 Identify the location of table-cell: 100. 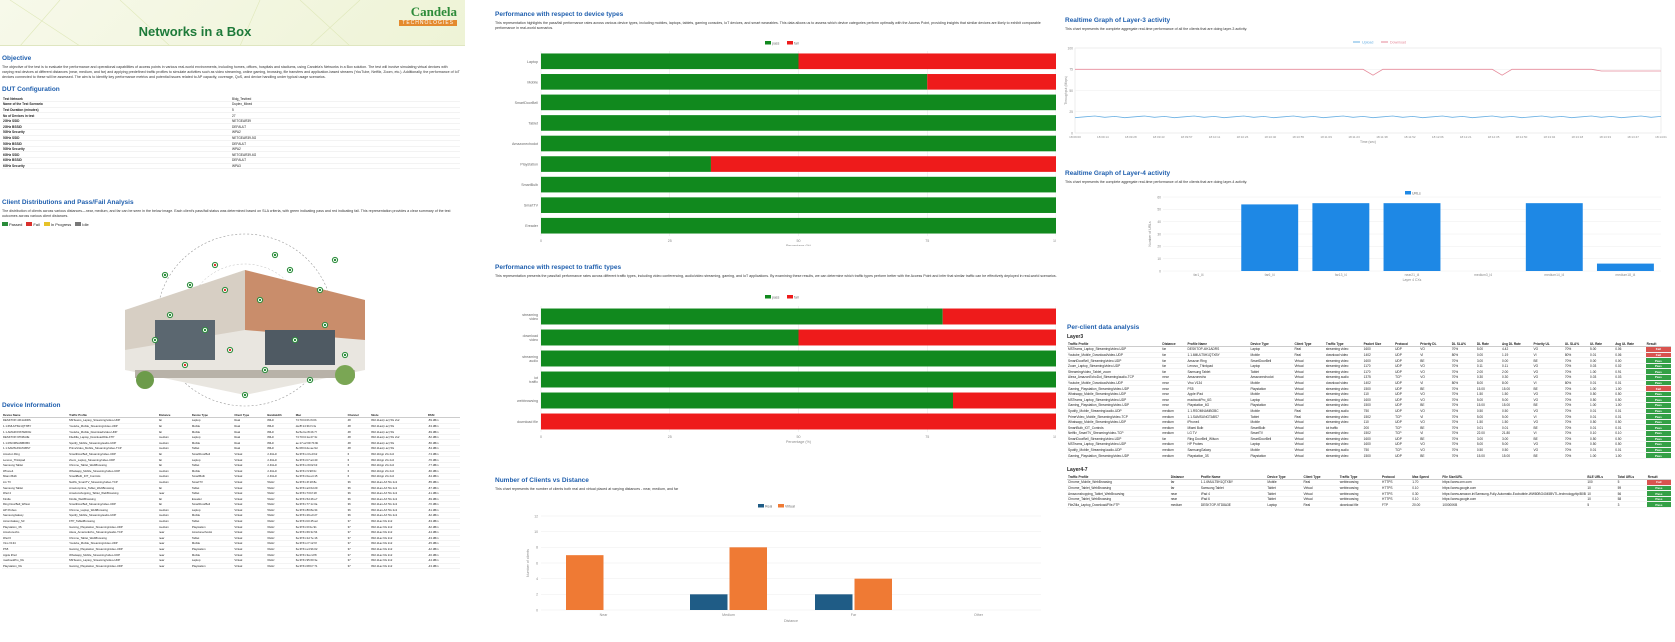
(1601, 482).